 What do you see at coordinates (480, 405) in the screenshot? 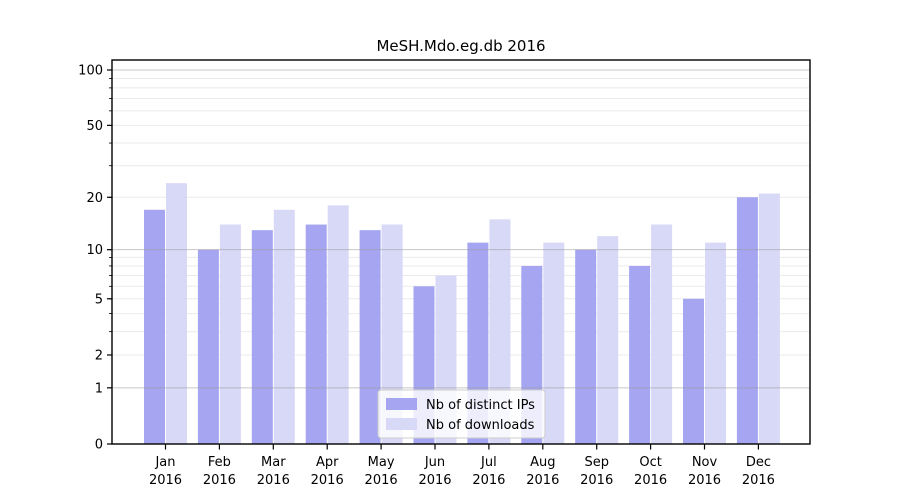
I see `legend-label-nb-of-distinct-ips: Nb of distinct IPs` at bounding box center [480, 405].